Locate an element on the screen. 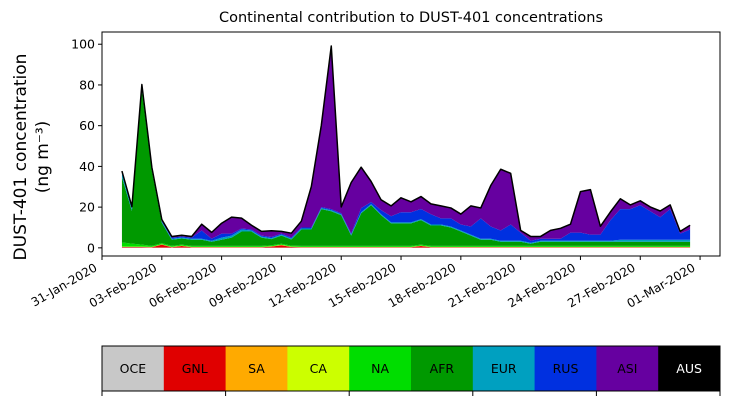  y-tick-label: 0 is located at coordinates (91, 247).